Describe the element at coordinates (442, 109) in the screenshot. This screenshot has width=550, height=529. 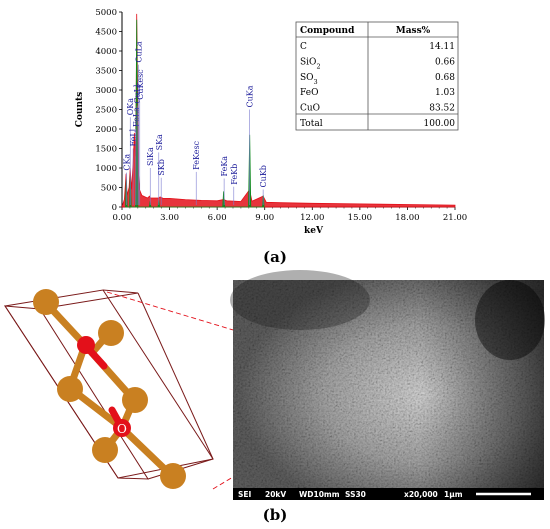
I see `table-cell-mass: 83.52` at that location.